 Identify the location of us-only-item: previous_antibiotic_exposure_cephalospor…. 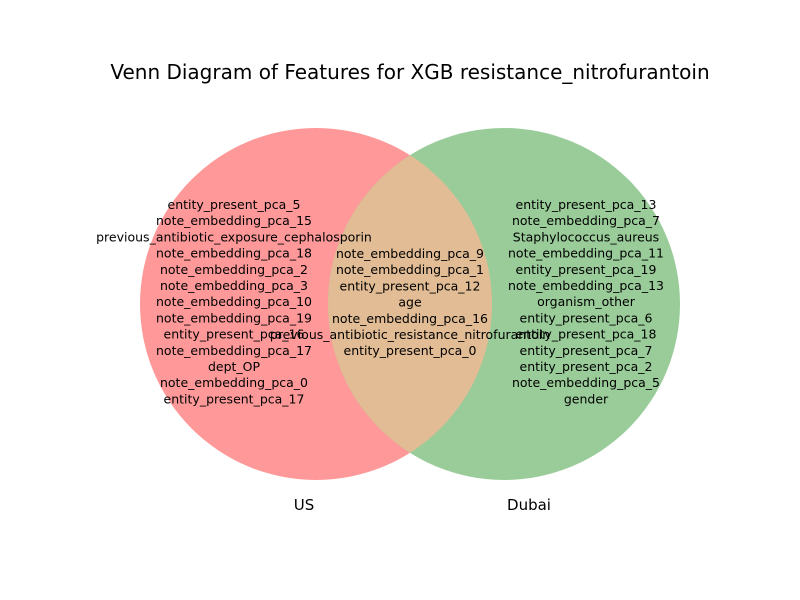
(234, 236).